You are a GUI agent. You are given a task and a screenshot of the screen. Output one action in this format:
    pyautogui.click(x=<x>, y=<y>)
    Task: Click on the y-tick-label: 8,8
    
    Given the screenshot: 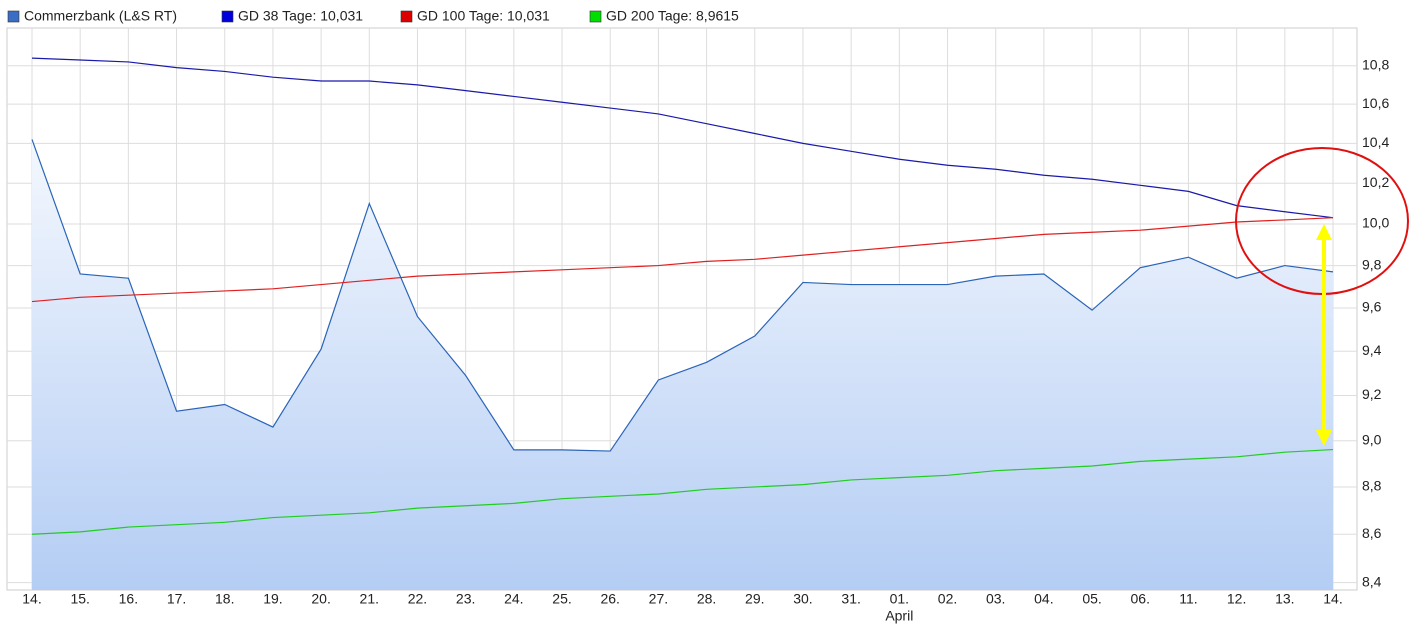 What is the action you would take?
    pyautogui.click(x=1372, y=486)
    